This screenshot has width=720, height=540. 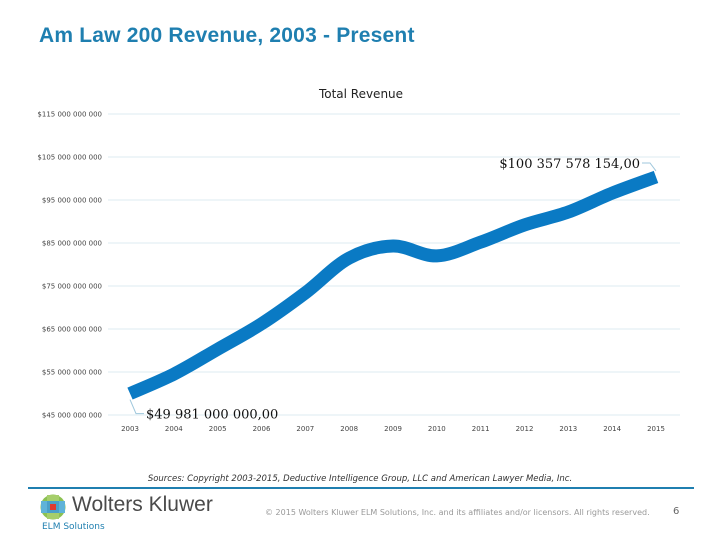 I want to click on x-tick-label: 2006, so click(x=262, y=429).